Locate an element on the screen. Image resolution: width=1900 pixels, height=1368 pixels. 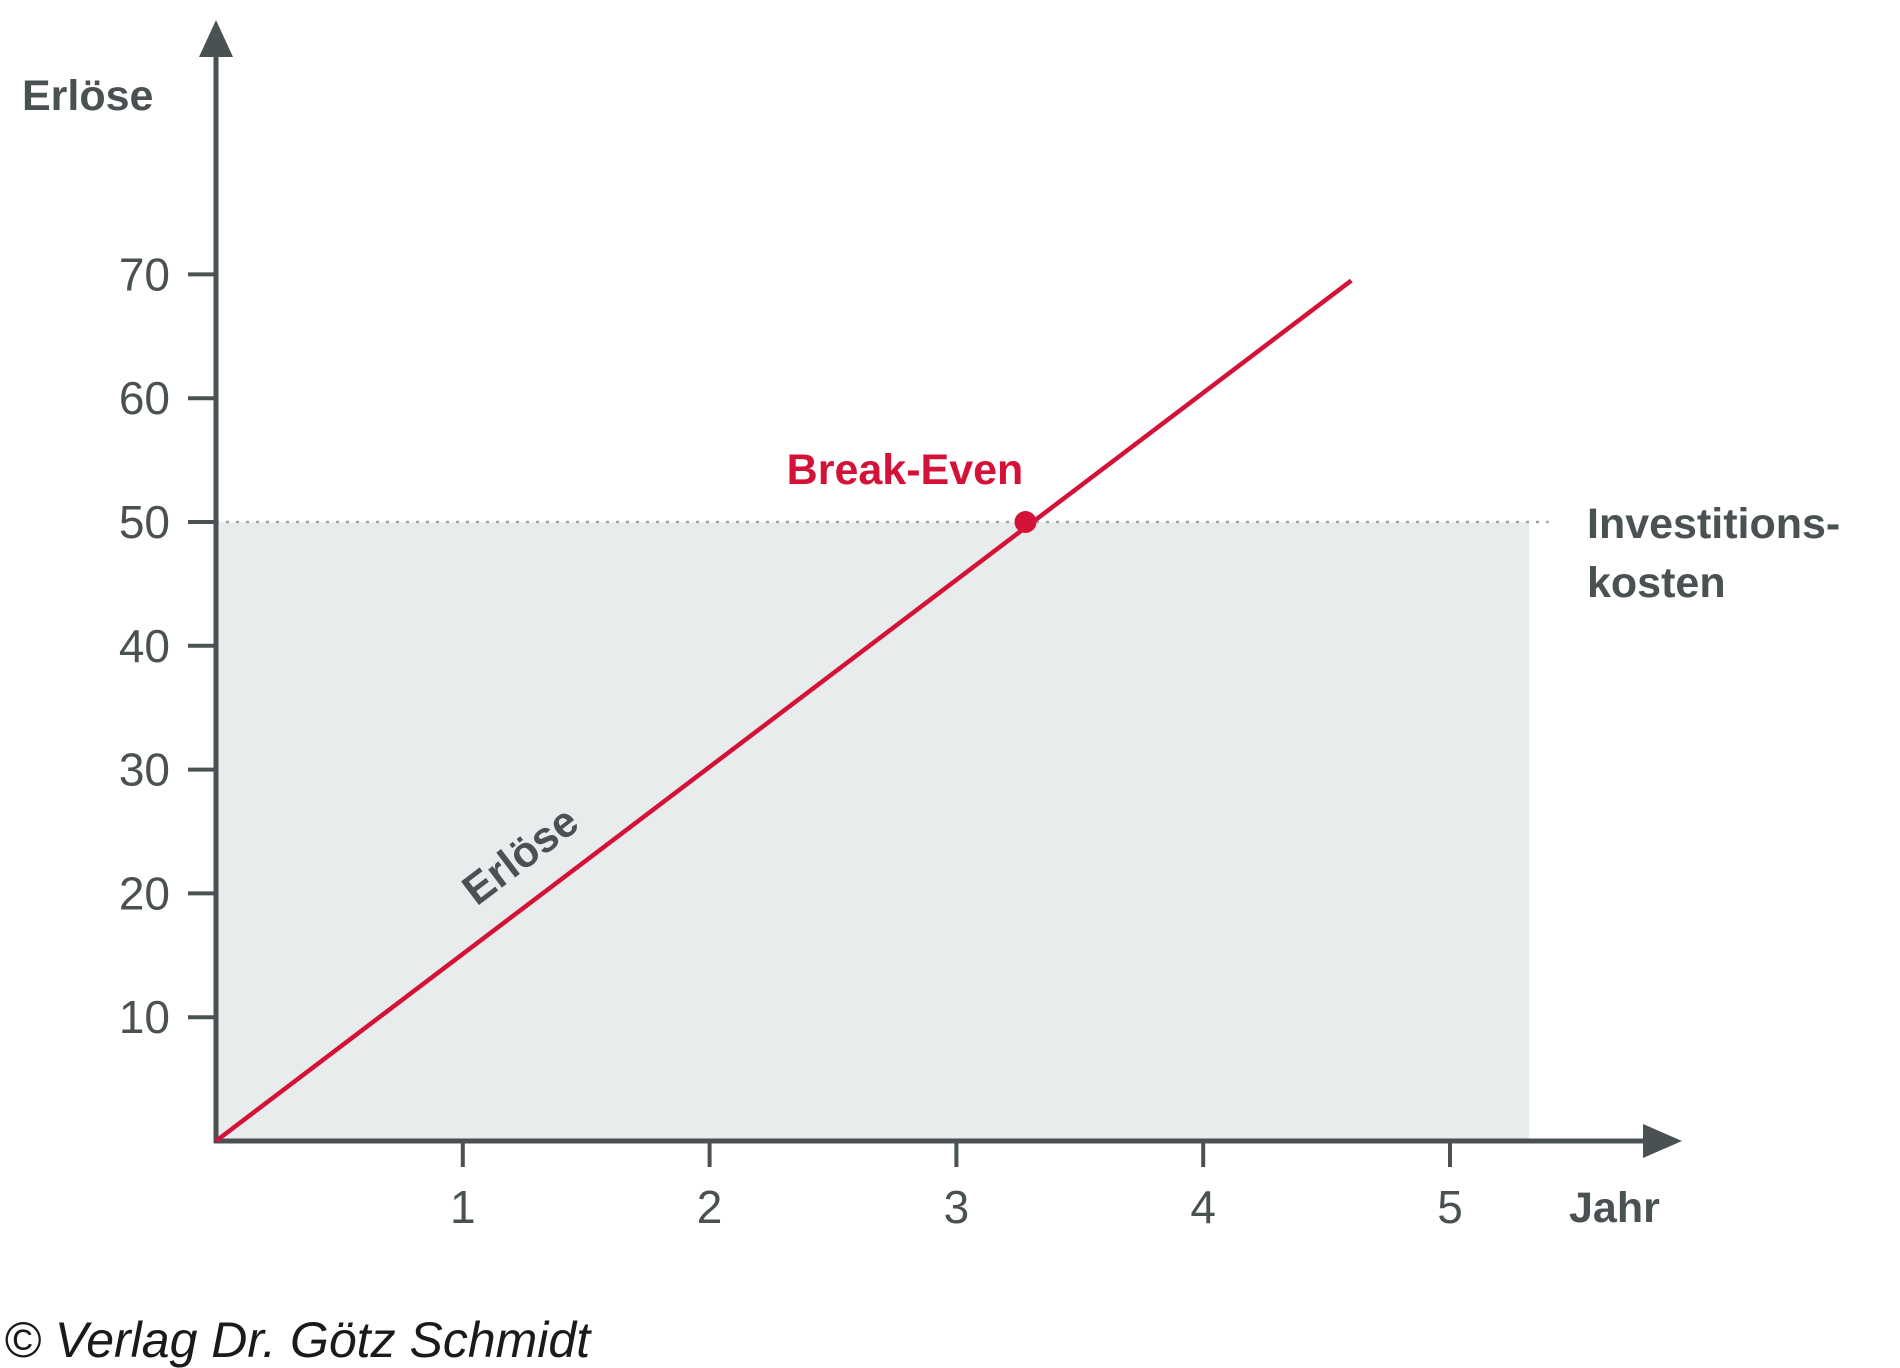
y-tick-label: 20 is located at coordinates (144, 893).